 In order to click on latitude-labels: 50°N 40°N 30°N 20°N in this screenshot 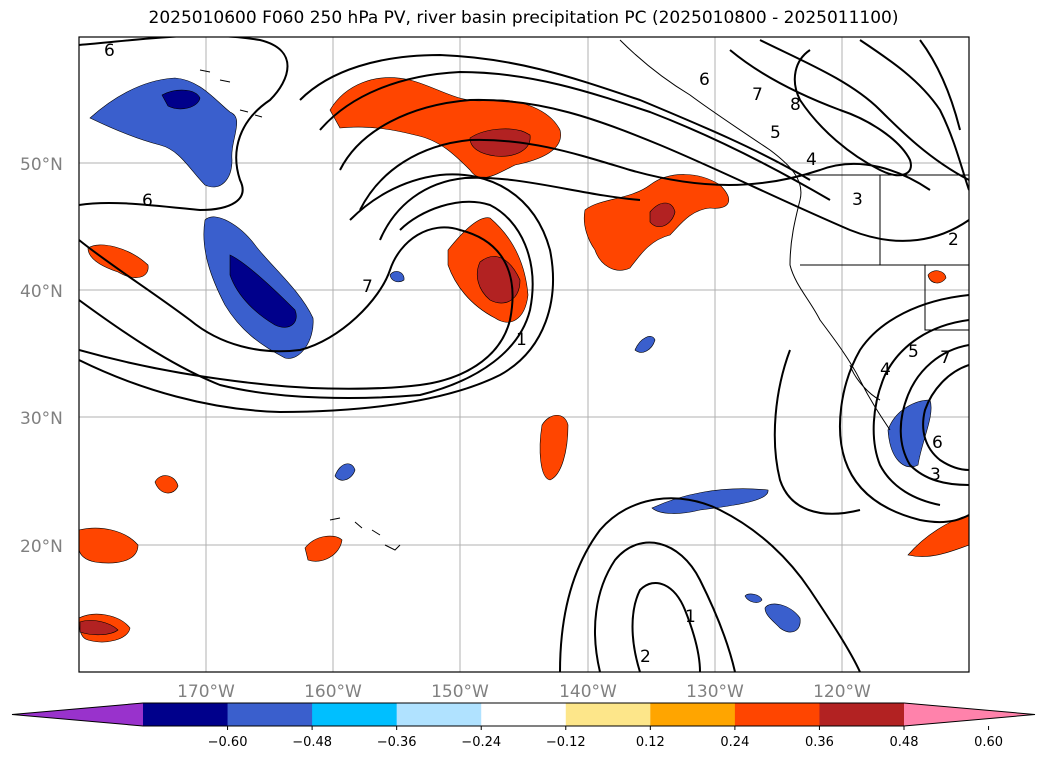, I will do `click(41, 356)`.